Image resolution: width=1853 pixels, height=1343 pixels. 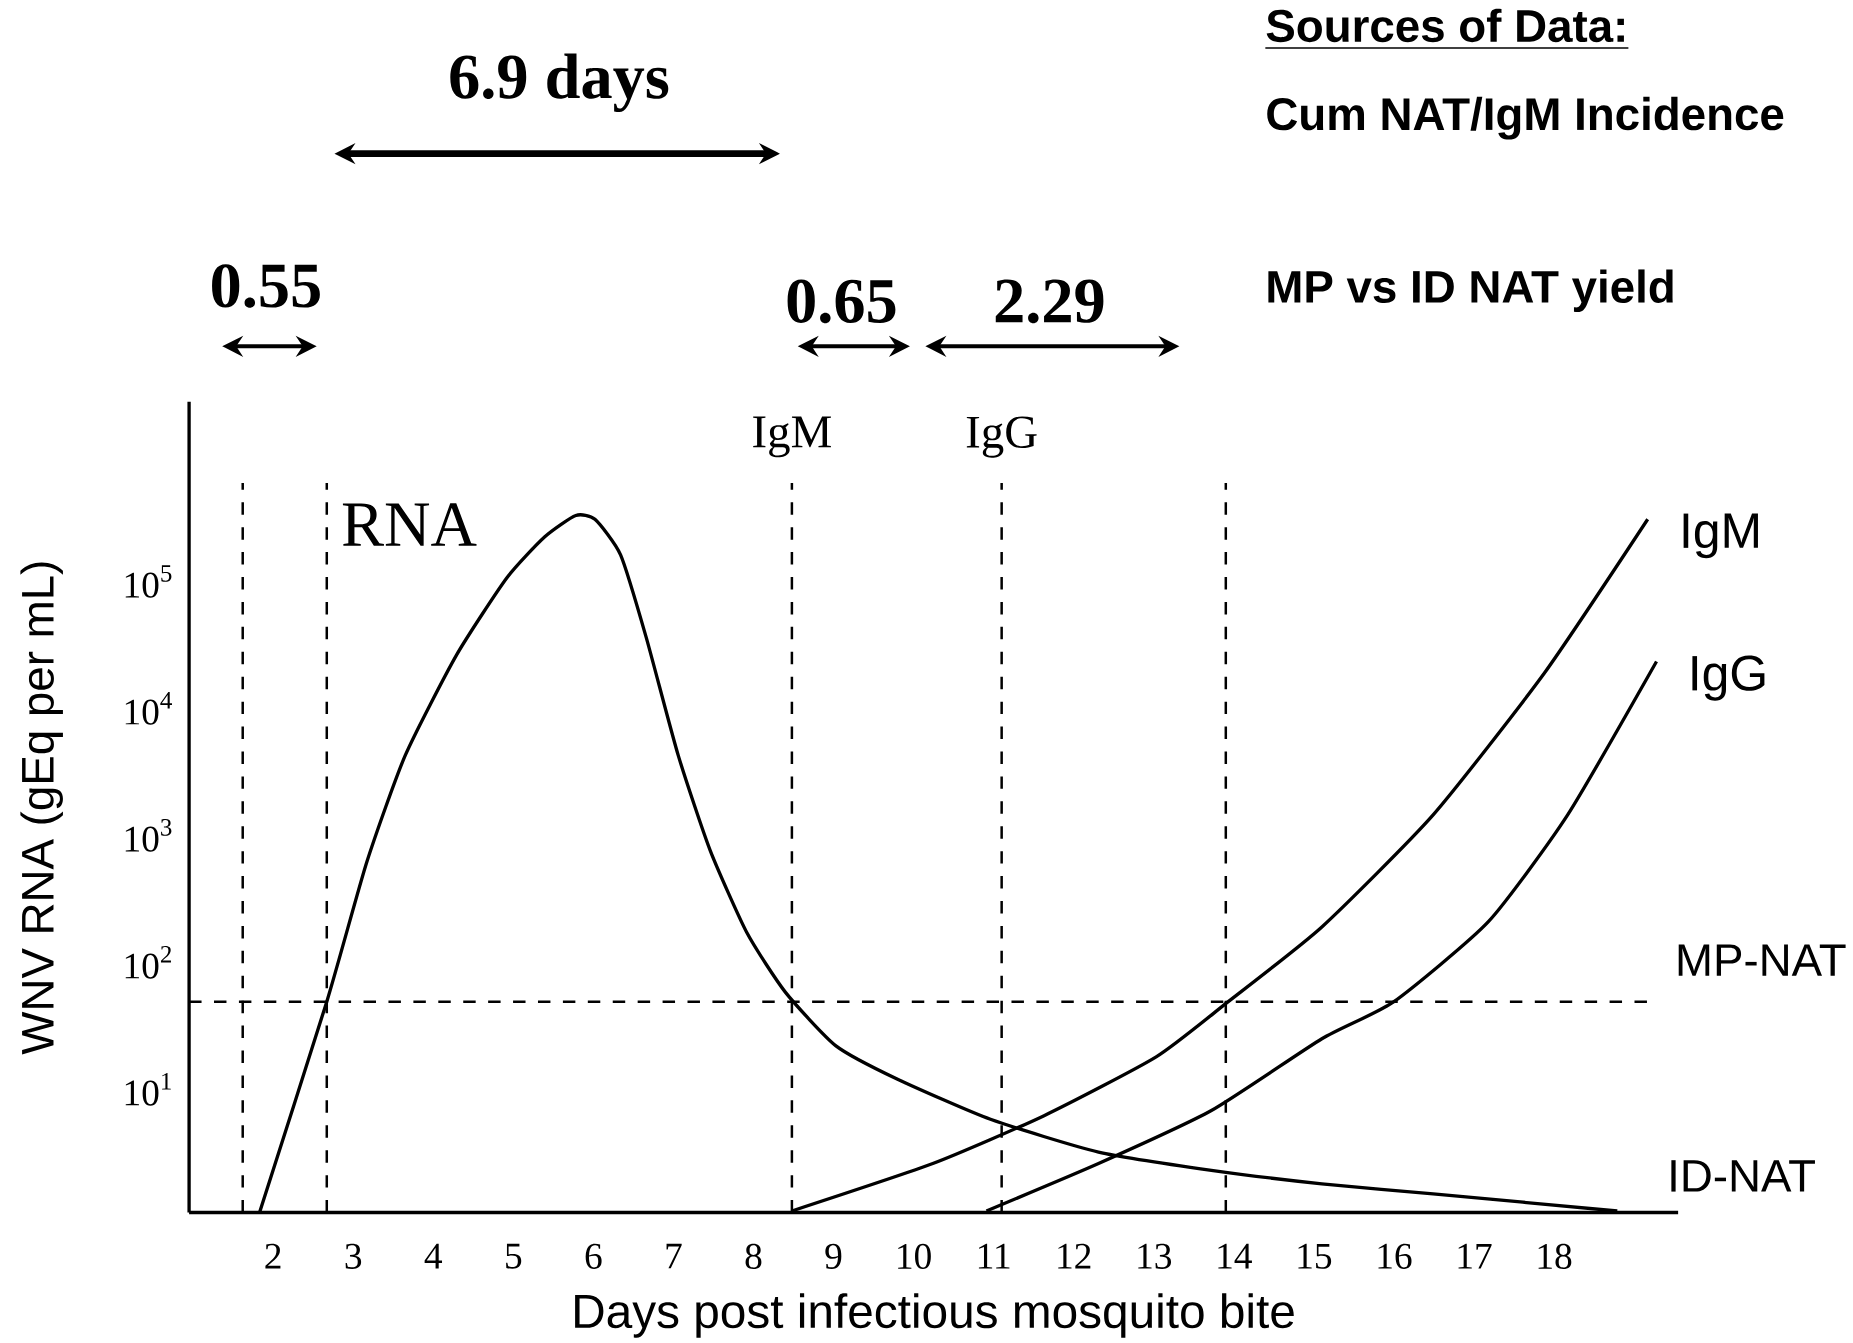 I want to click on series-label: IgG, so click(x=1728, y=678).